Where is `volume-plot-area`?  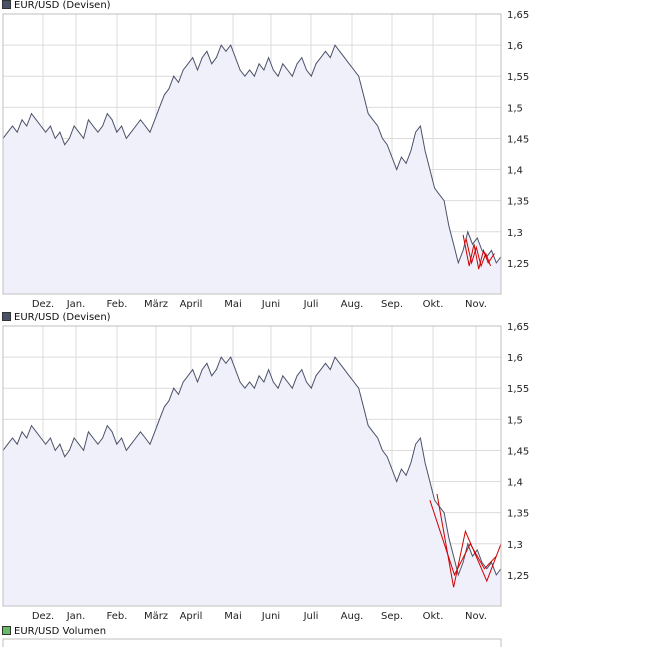 volume-plot-area is located at coordinates (252, 642).